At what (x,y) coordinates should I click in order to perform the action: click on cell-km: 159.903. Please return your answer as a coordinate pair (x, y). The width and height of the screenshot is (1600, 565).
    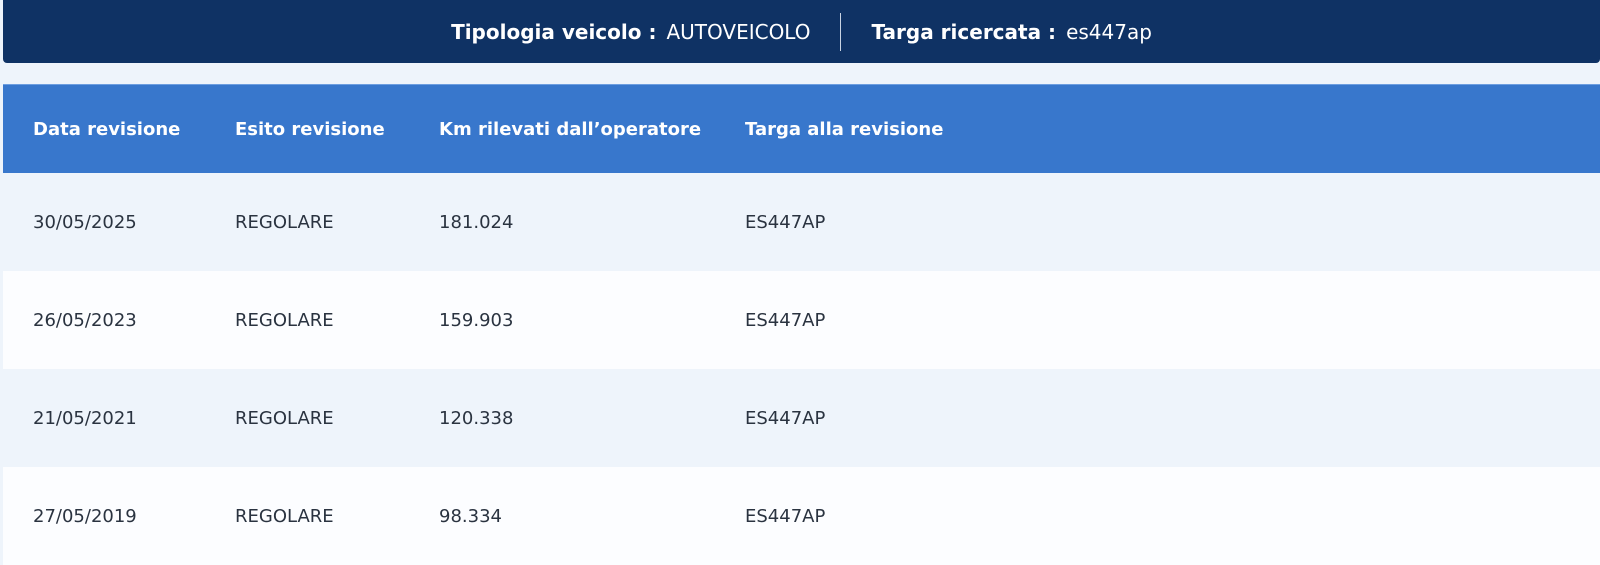
    Looking at the image, I should click on (476, 320).